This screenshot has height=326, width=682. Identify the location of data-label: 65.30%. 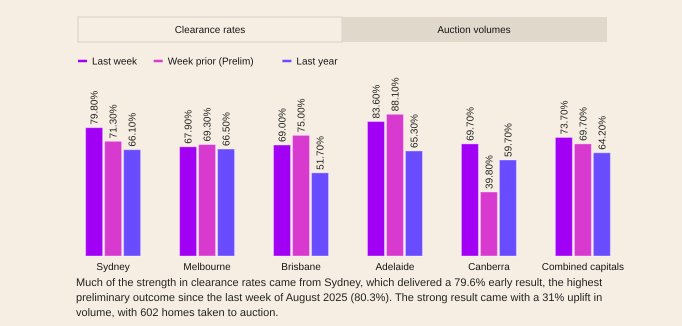
(414, 131).